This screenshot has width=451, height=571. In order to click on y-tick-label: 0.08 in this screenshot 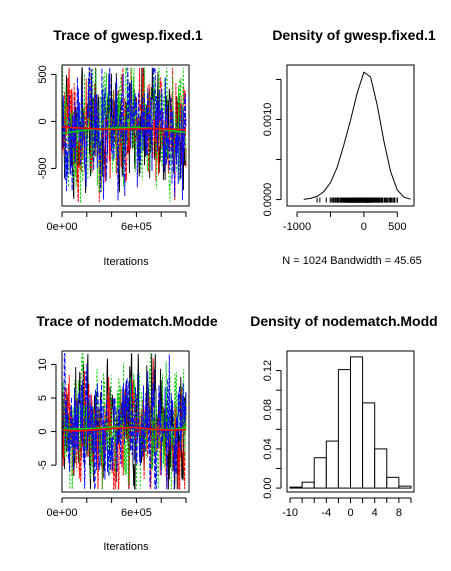, I will do `click(268, 409)`.